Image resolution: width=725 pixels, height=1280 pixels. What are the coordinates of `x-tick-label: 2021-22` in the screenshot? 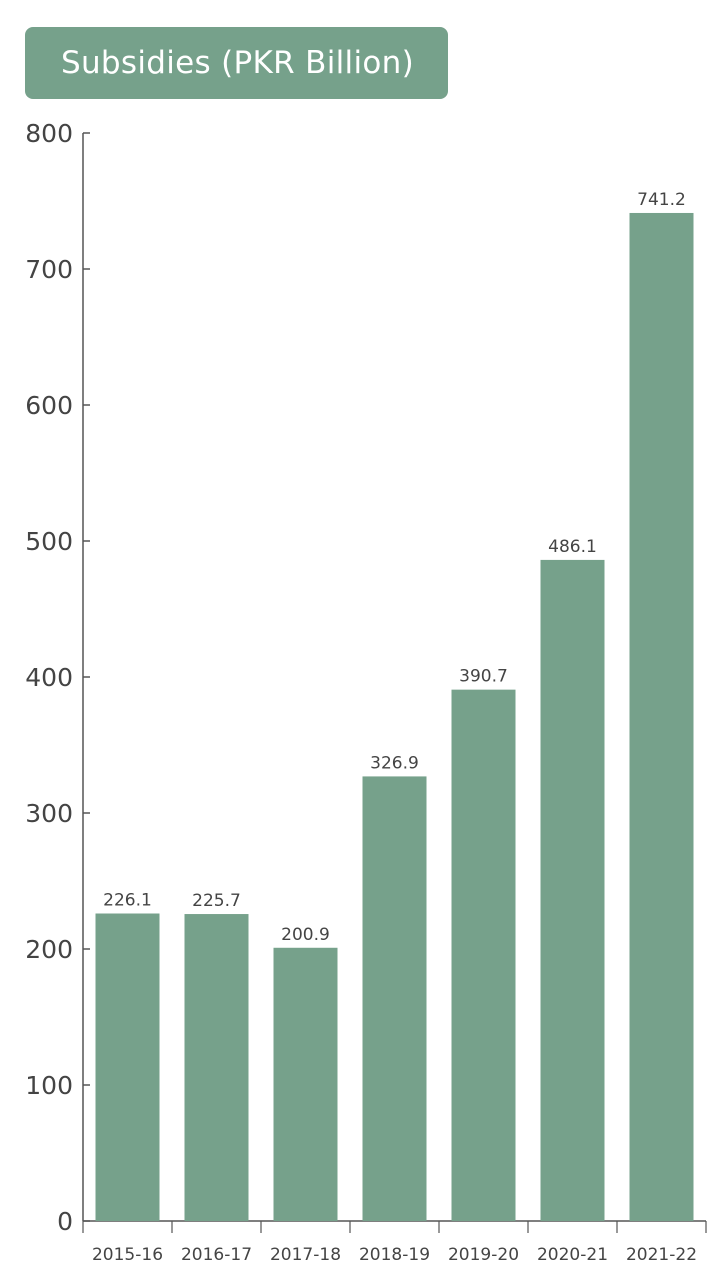 It's located at (661, 1255).